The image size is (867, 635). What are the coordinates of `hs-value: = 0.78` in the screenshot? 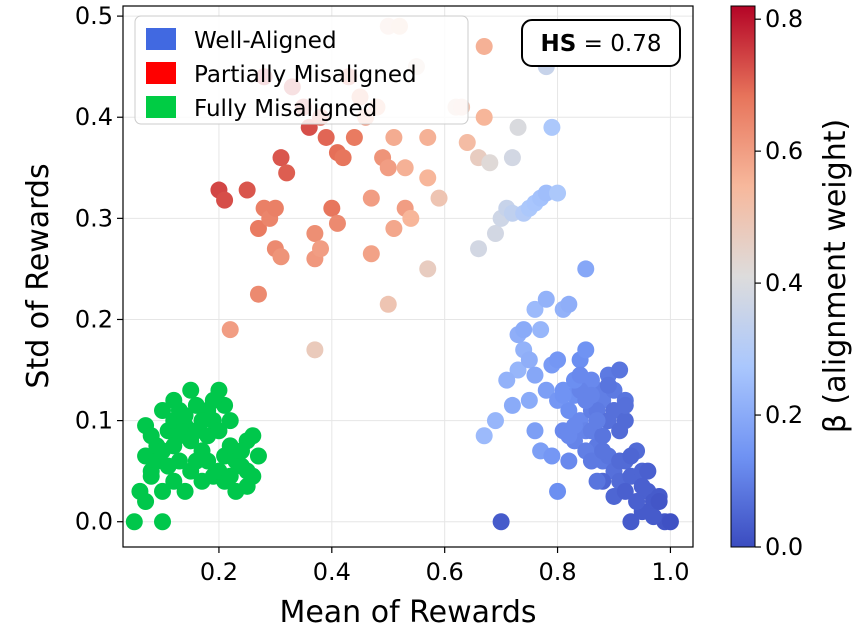 It's located at (618, 44).